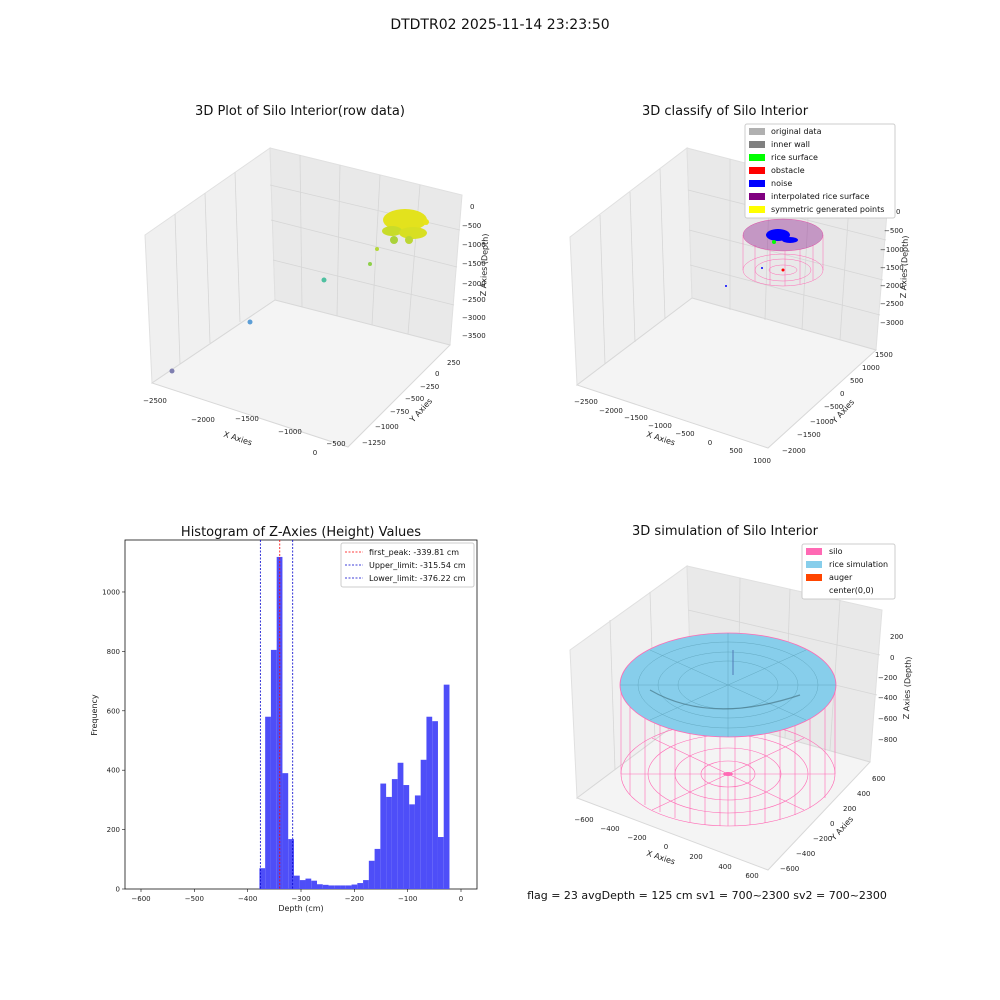 This screenshot has height=1000, width=1000. I want to click on classify-z-tick: −500, so click(893, 231).